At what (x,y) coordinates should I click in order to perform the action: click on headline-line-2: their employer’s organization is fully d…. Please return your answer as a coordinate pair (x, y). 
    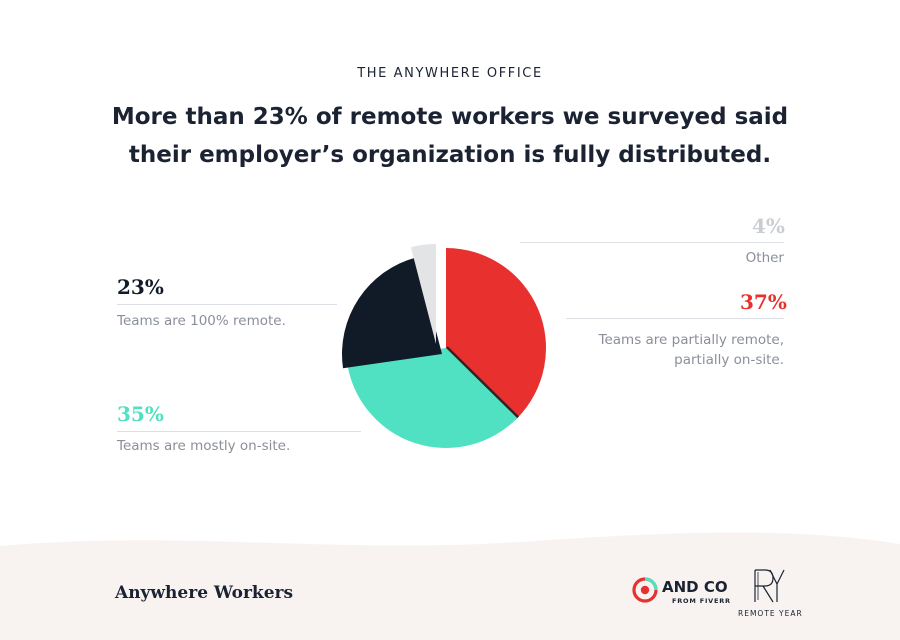
    Looking at the image, I should click on (450, 155).